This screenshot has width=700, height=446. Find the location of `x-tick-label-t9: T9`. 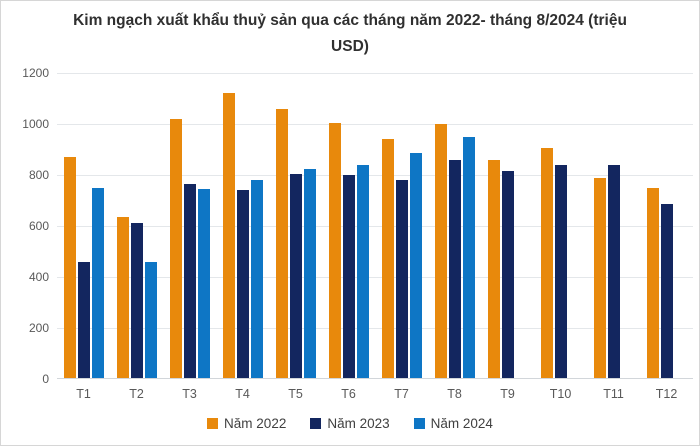

x-tick-label-t9: T9 is located at coordinates (507, 394).